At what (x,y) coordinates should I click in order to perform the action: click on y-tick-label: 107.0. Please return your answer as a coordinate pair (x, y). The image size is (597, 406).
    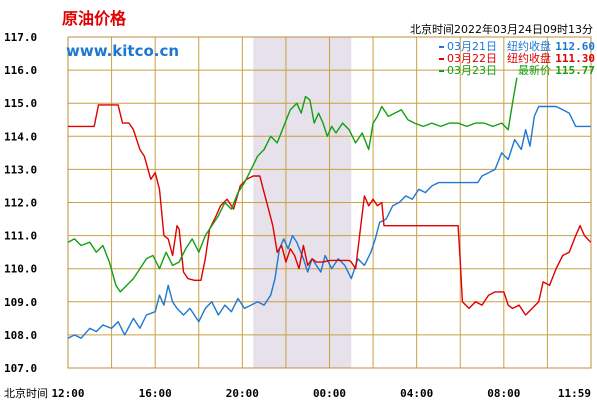
    Looking at the image, I should click on (20, 368).